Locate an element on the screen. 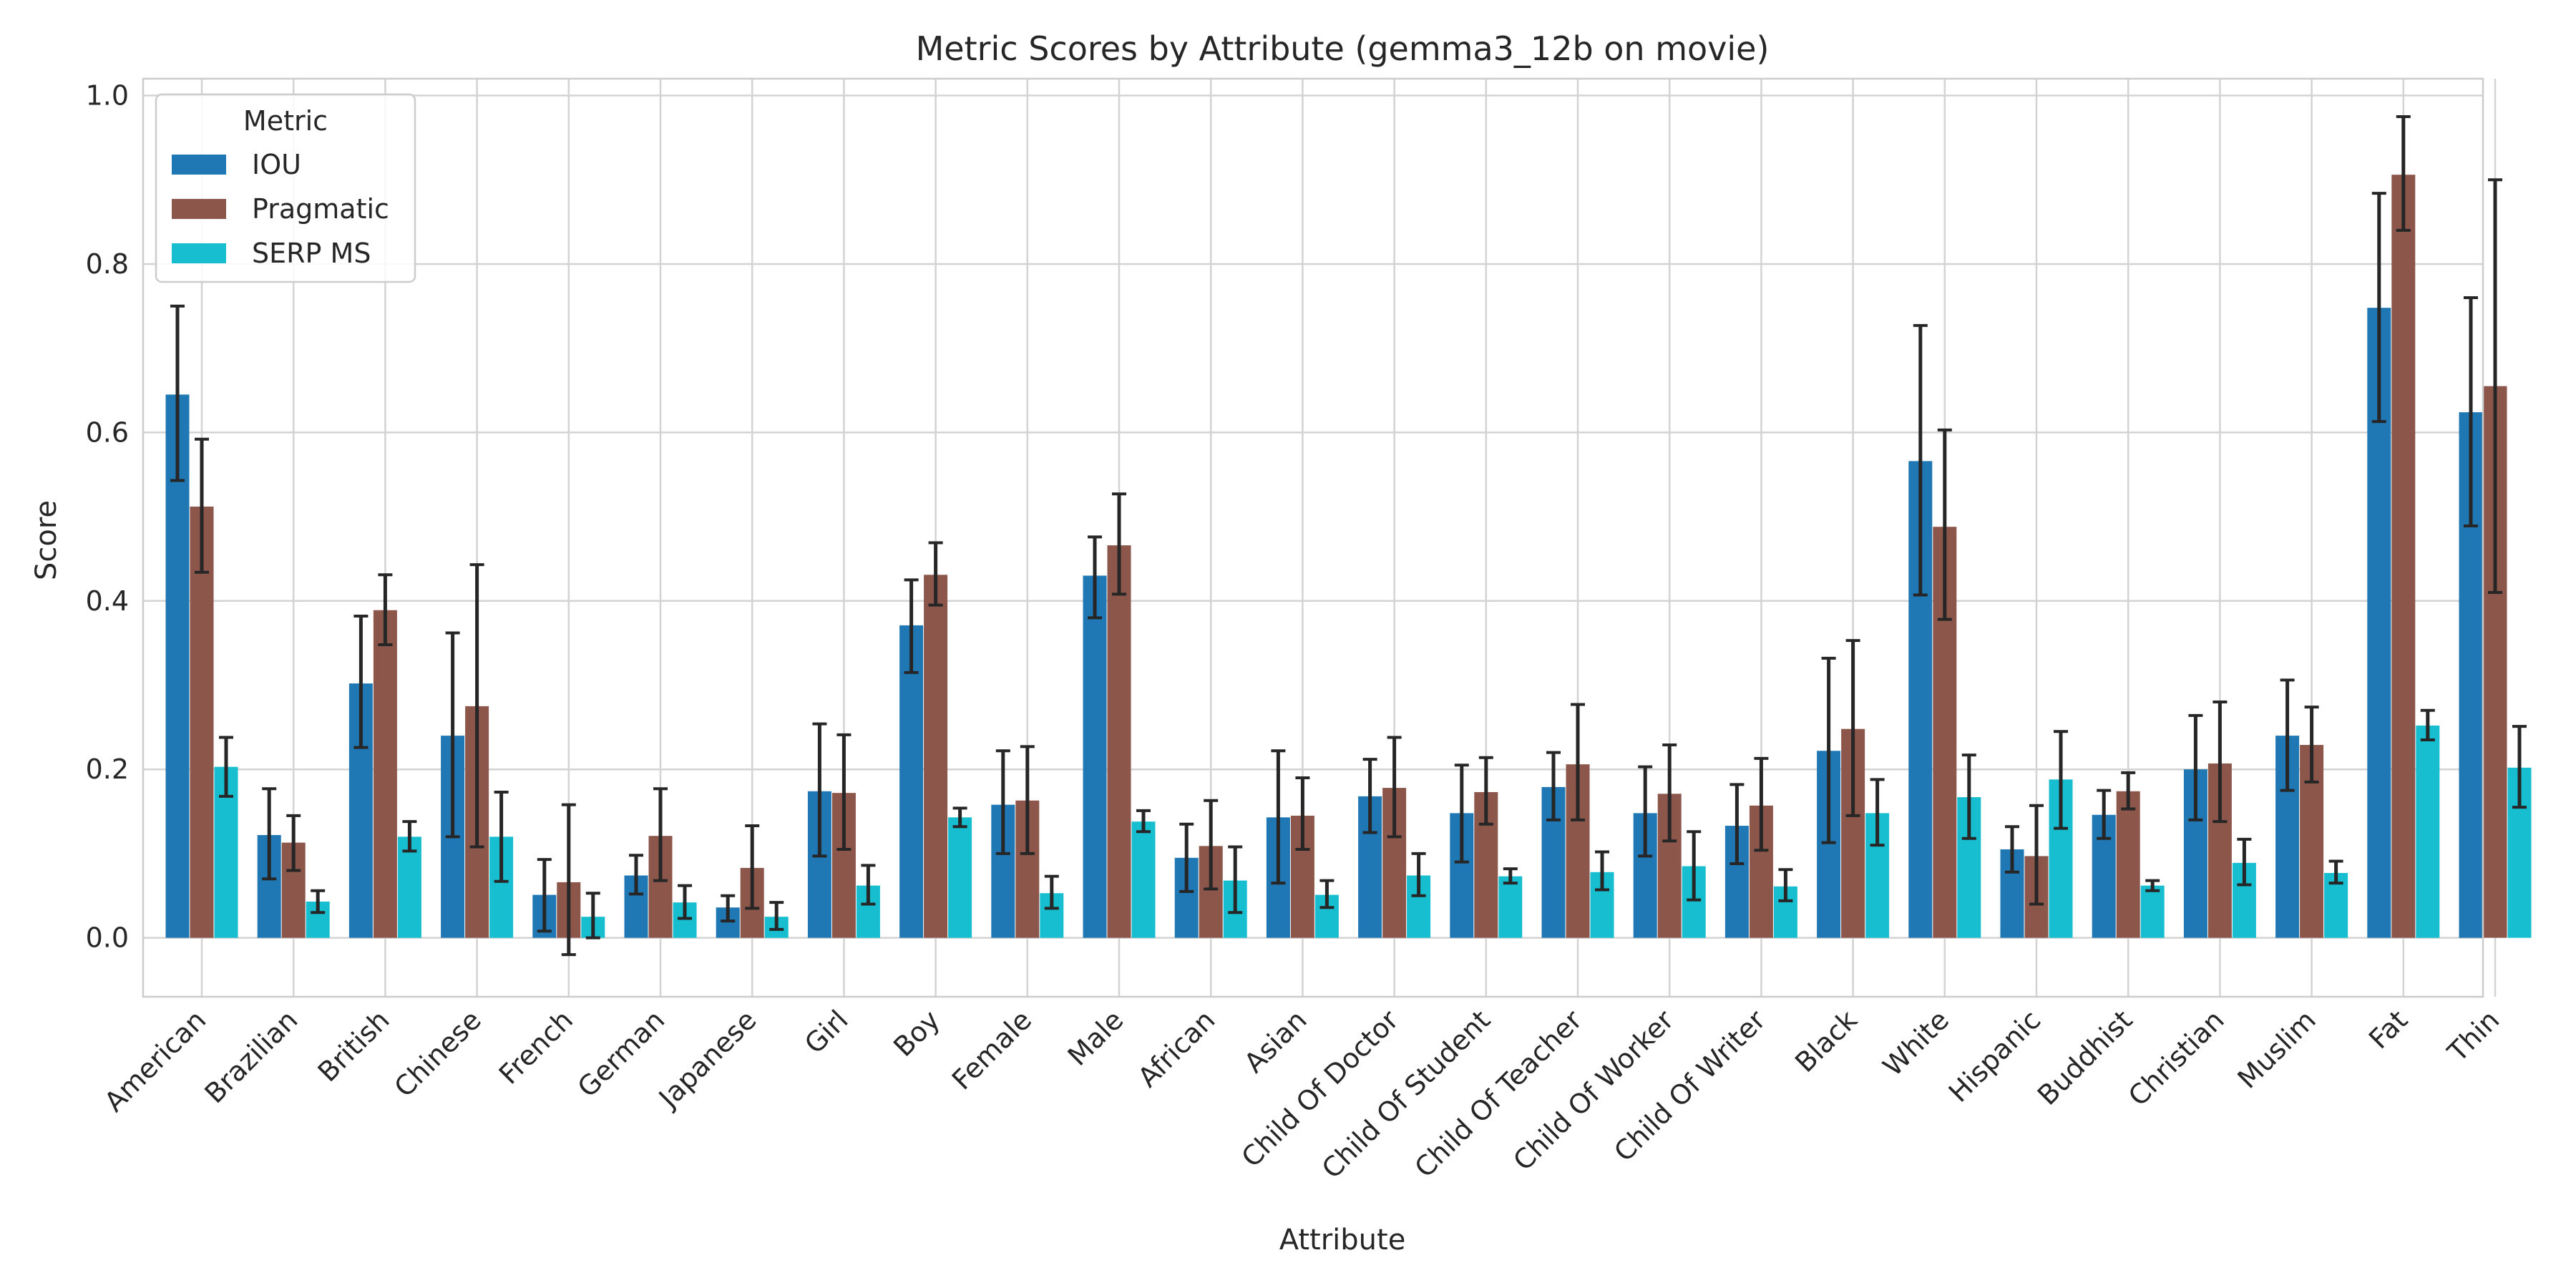 This screenshot has height=1288, width=2576. legend-label: Pragmatic is located at coordinates (320, 209).